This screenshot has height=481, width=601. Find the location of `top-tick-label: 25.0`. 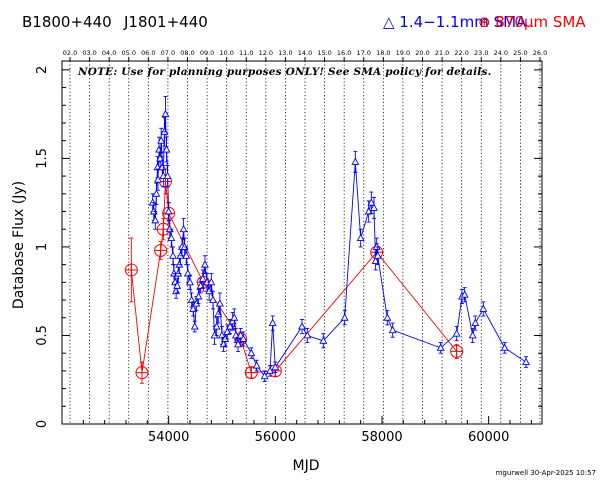

top-tick-label: 25.0 is located at coordinates (520, 53).